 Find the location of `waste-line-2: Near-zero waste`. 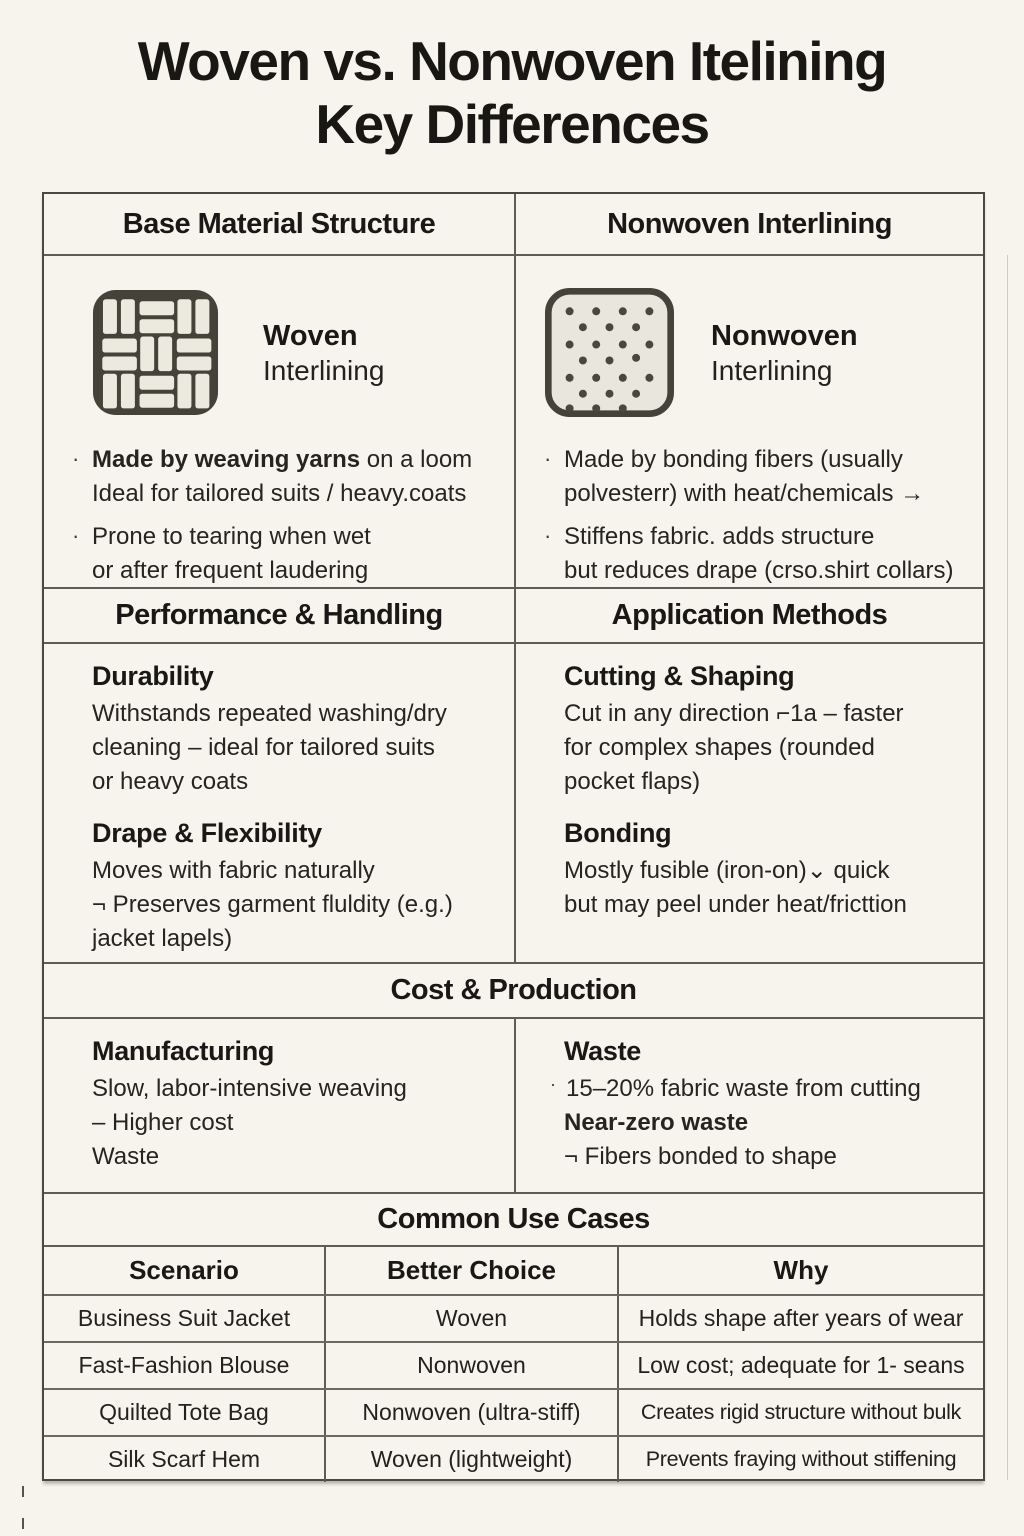

waste-line-2: Near-zero waste is located at coordinates (656, 1123).